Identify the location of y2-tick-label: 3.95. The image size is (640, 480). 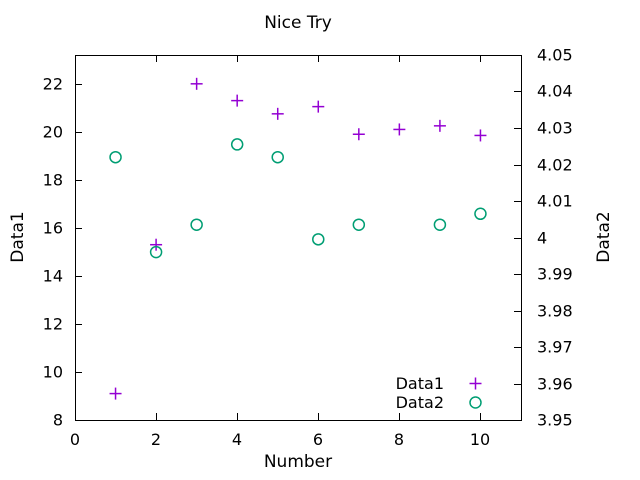
(555, 420).